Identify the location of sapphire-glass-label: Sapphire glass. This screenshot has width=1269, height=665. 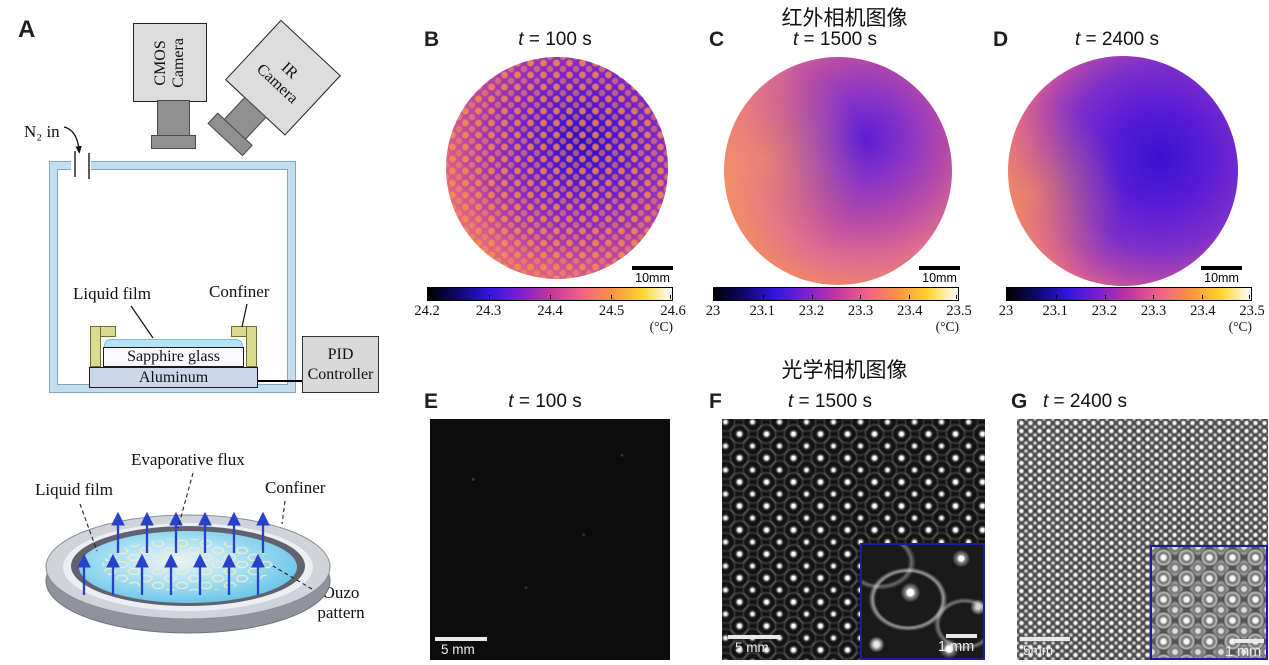
(173, 356).